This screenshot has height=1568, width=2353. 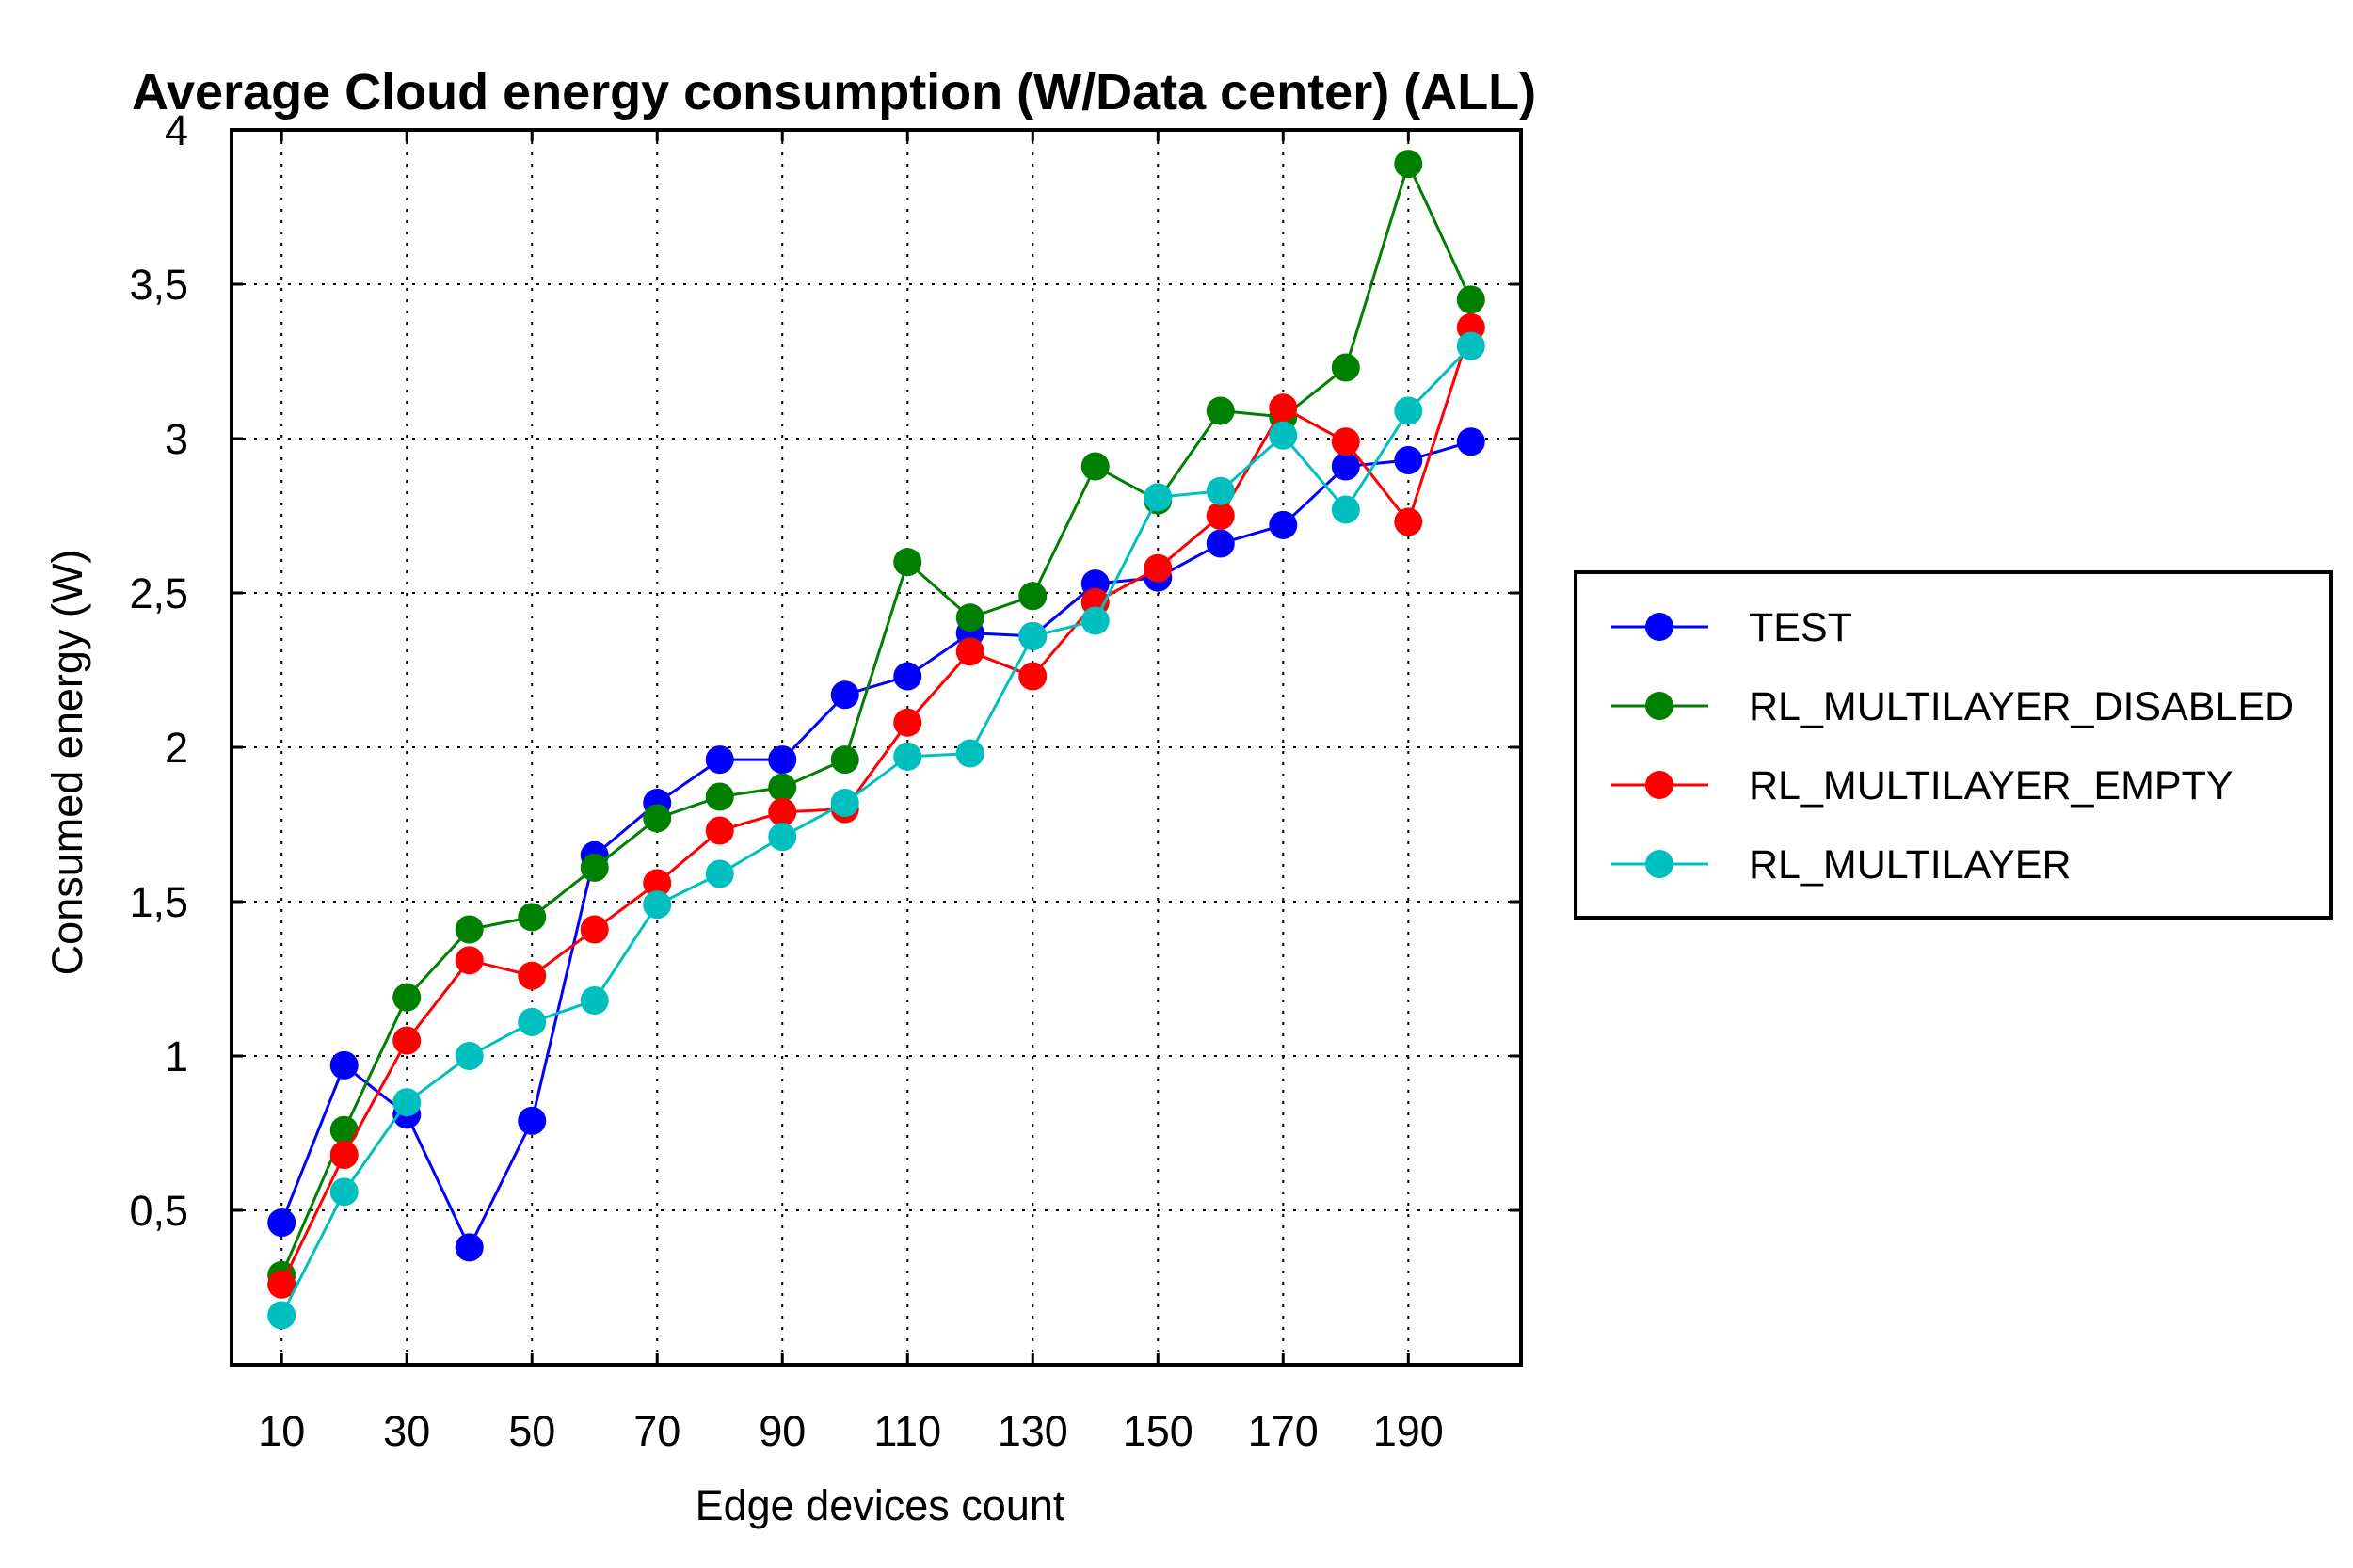 I want to click on y-tick-label: 0,5, so click(x=158, y=1211).